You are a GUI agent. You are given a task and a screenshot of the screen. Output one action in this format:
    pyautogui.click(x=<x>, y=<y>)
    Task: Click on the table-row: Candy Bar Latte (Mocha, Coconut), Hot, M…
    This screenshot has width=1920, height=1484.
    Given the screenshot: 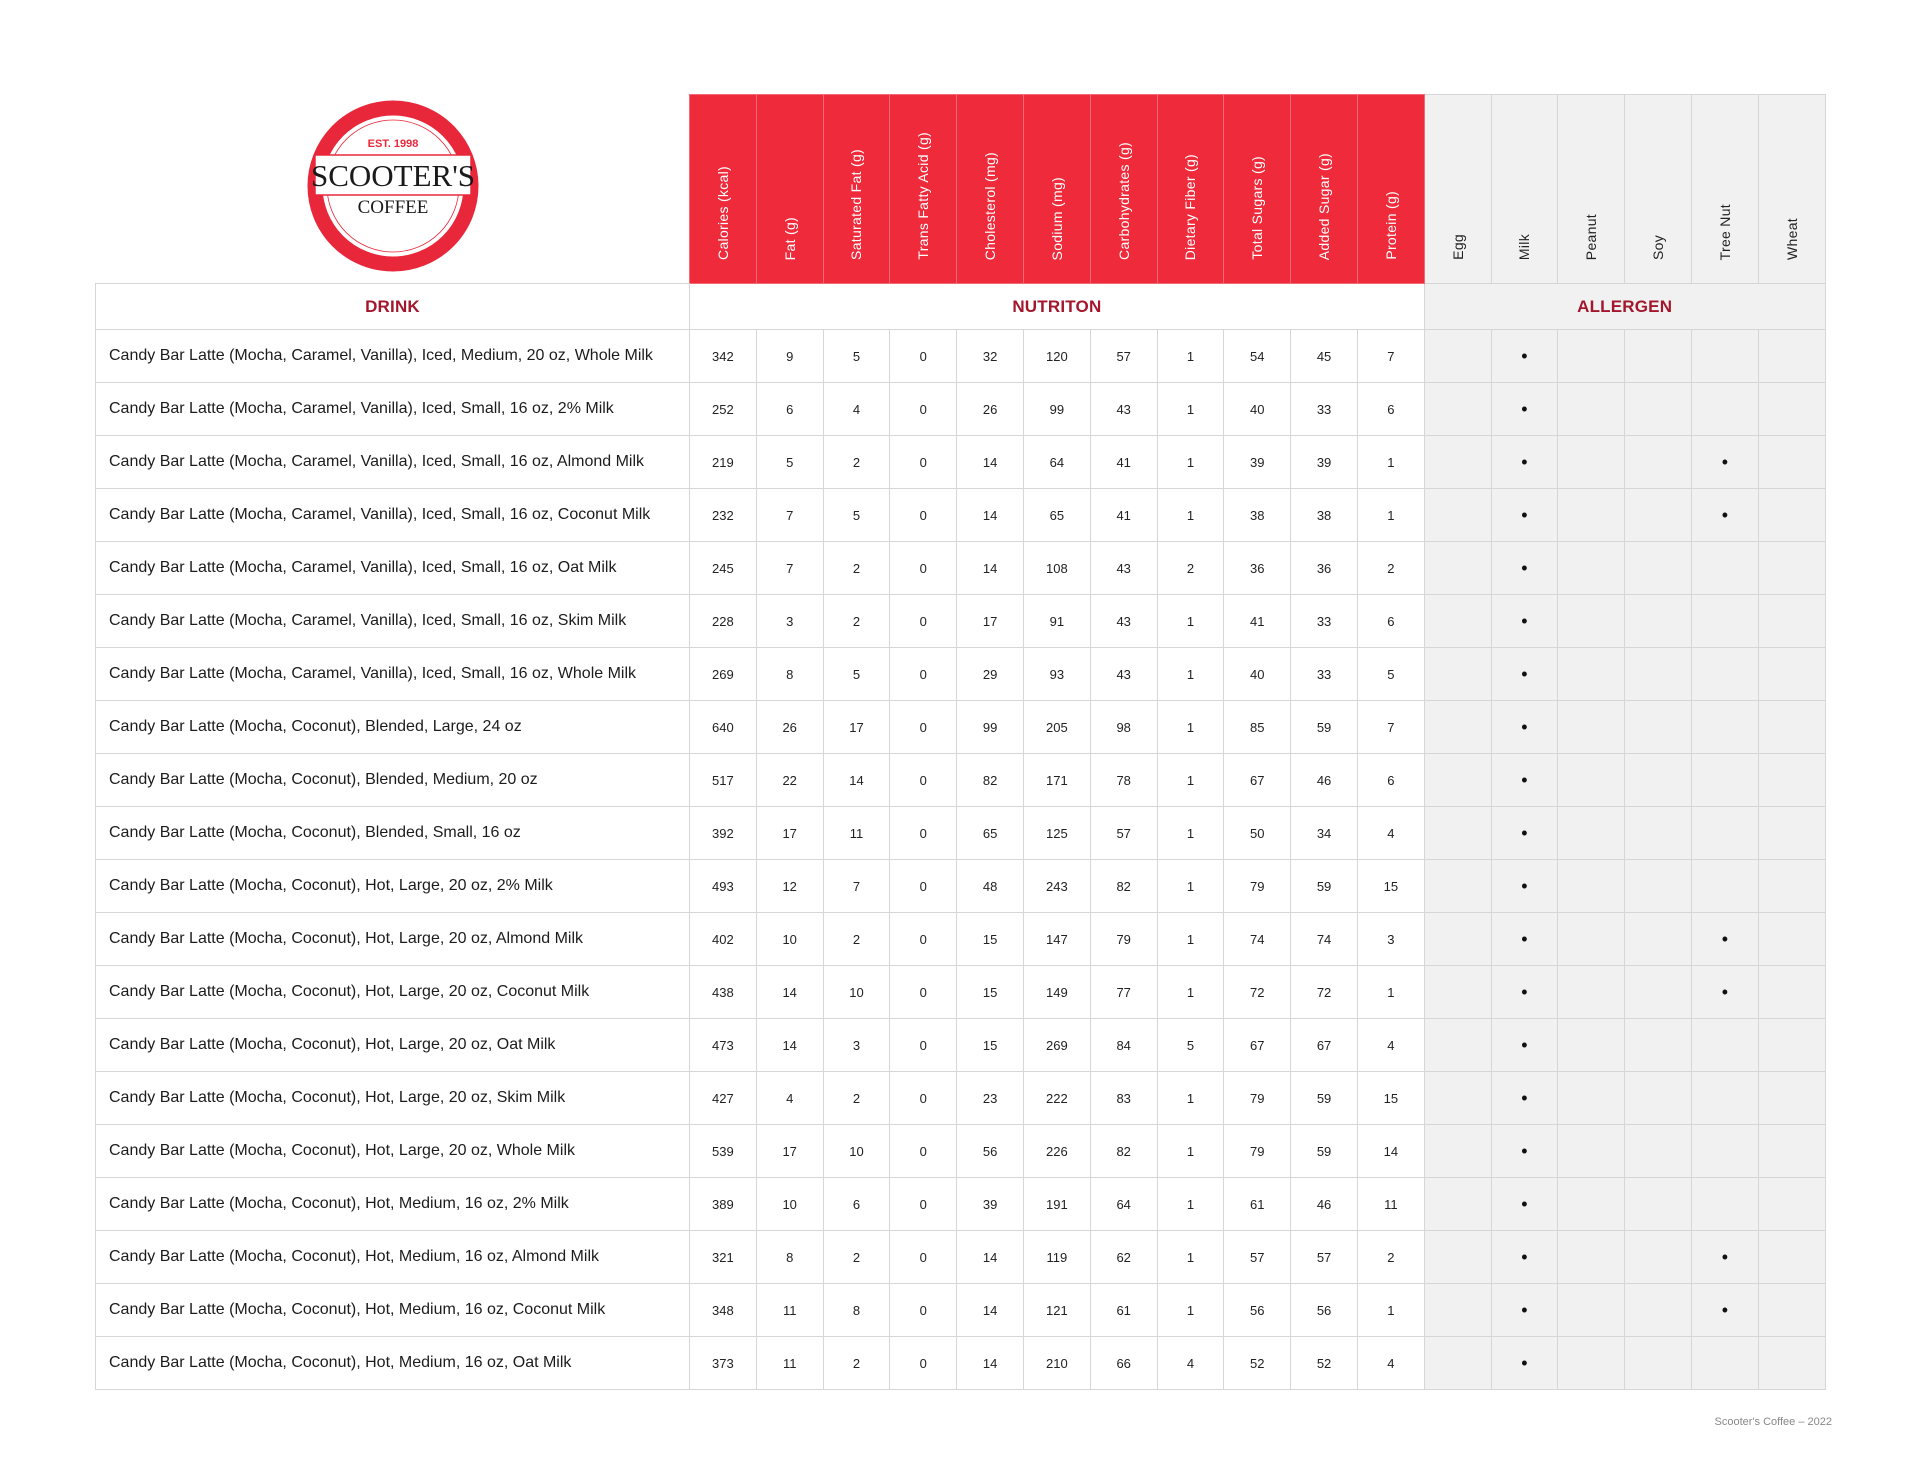 What is the action you would take?
    pyautogui.click(x=960, y=1204)
    